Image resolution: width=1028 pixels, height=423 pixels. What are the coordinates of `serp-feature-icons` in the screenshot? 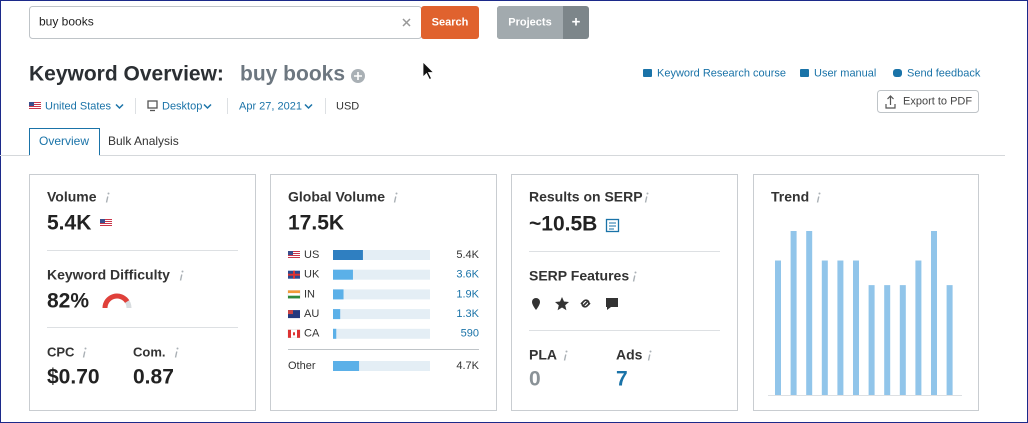 It's located at (575, 304).